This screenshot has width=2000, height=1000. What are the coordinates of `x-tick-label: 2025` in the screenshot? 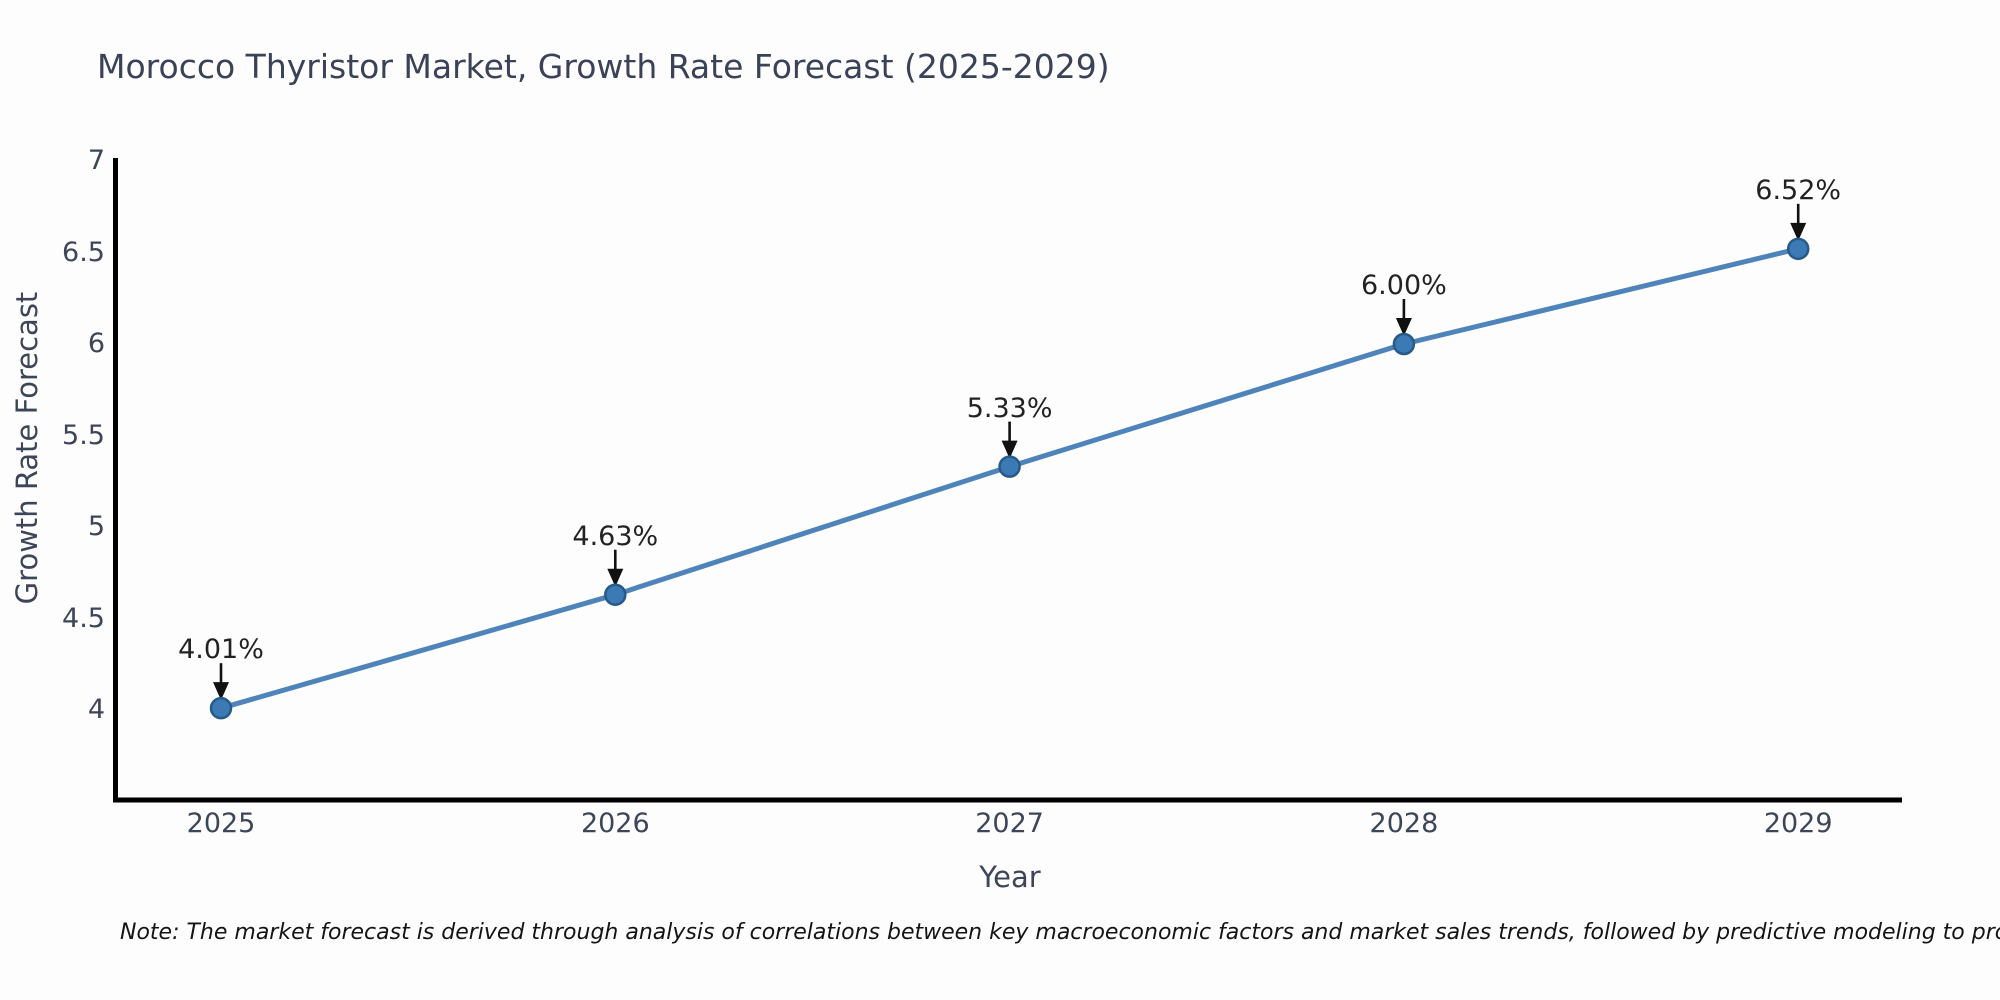 It's located at (221, 823).